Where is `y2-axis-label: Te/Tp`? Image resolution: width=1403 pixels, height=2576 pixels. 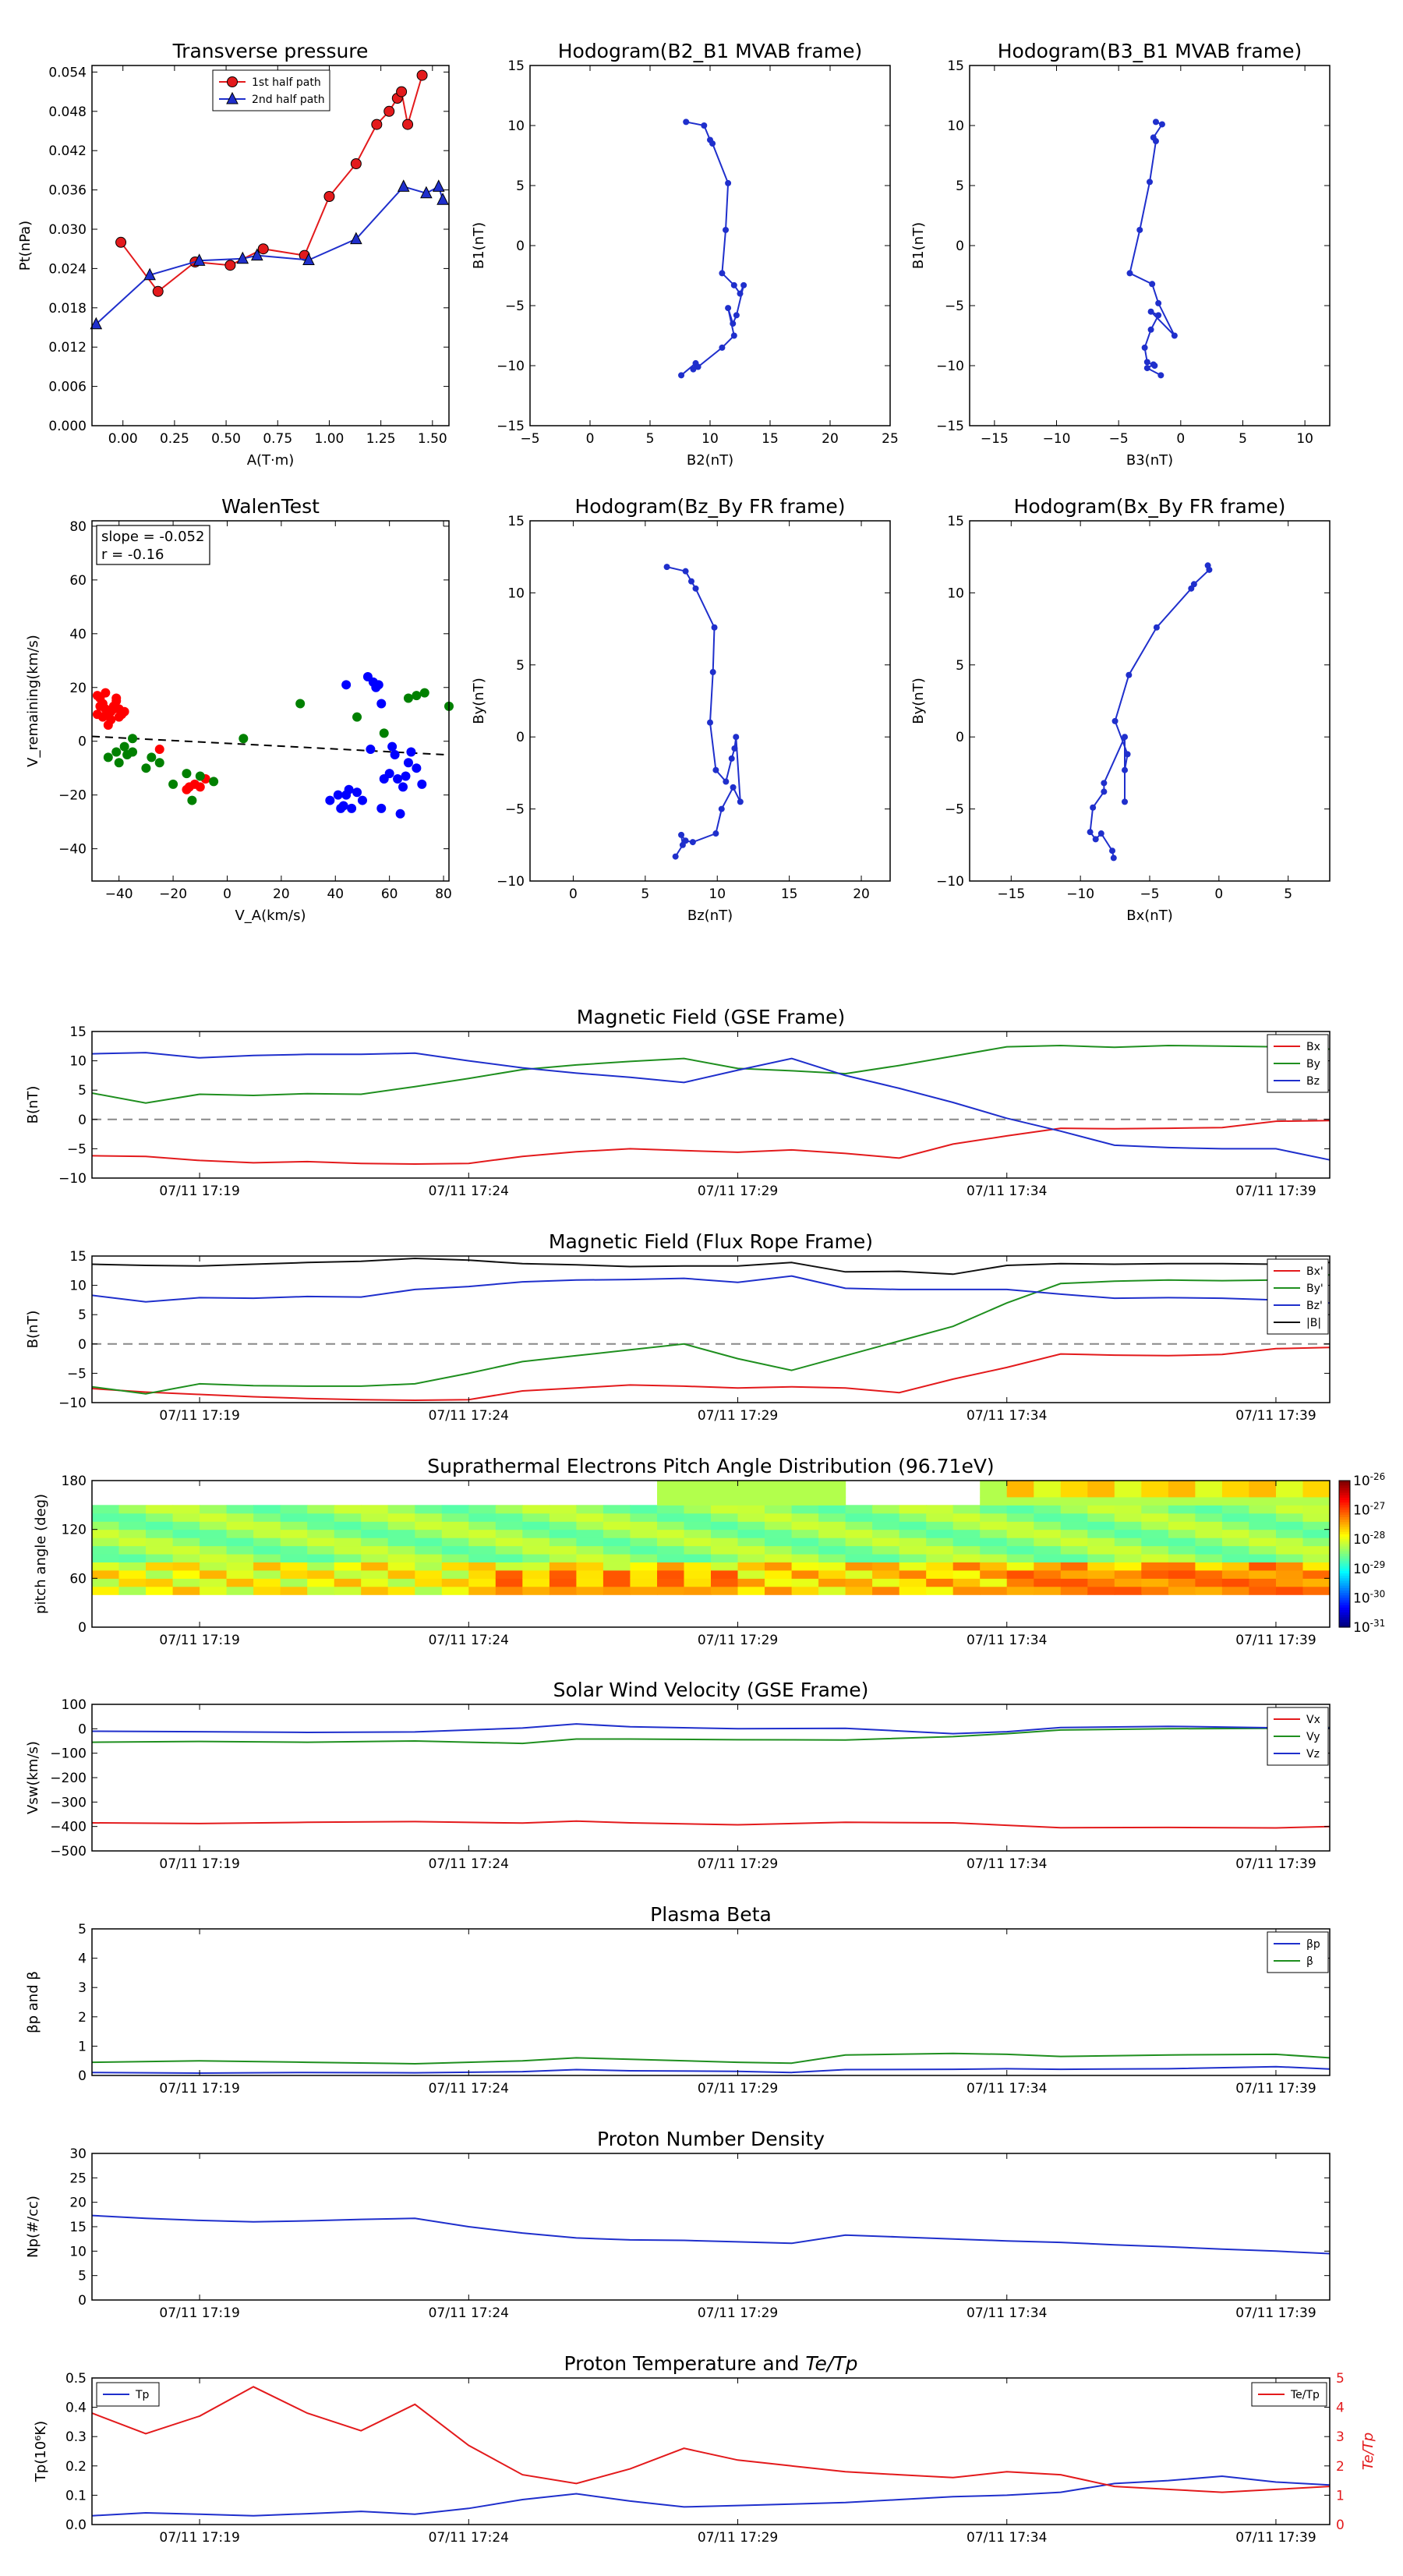
y2-axis-label: Te/Tp is located at coordinates (1368, 2451).